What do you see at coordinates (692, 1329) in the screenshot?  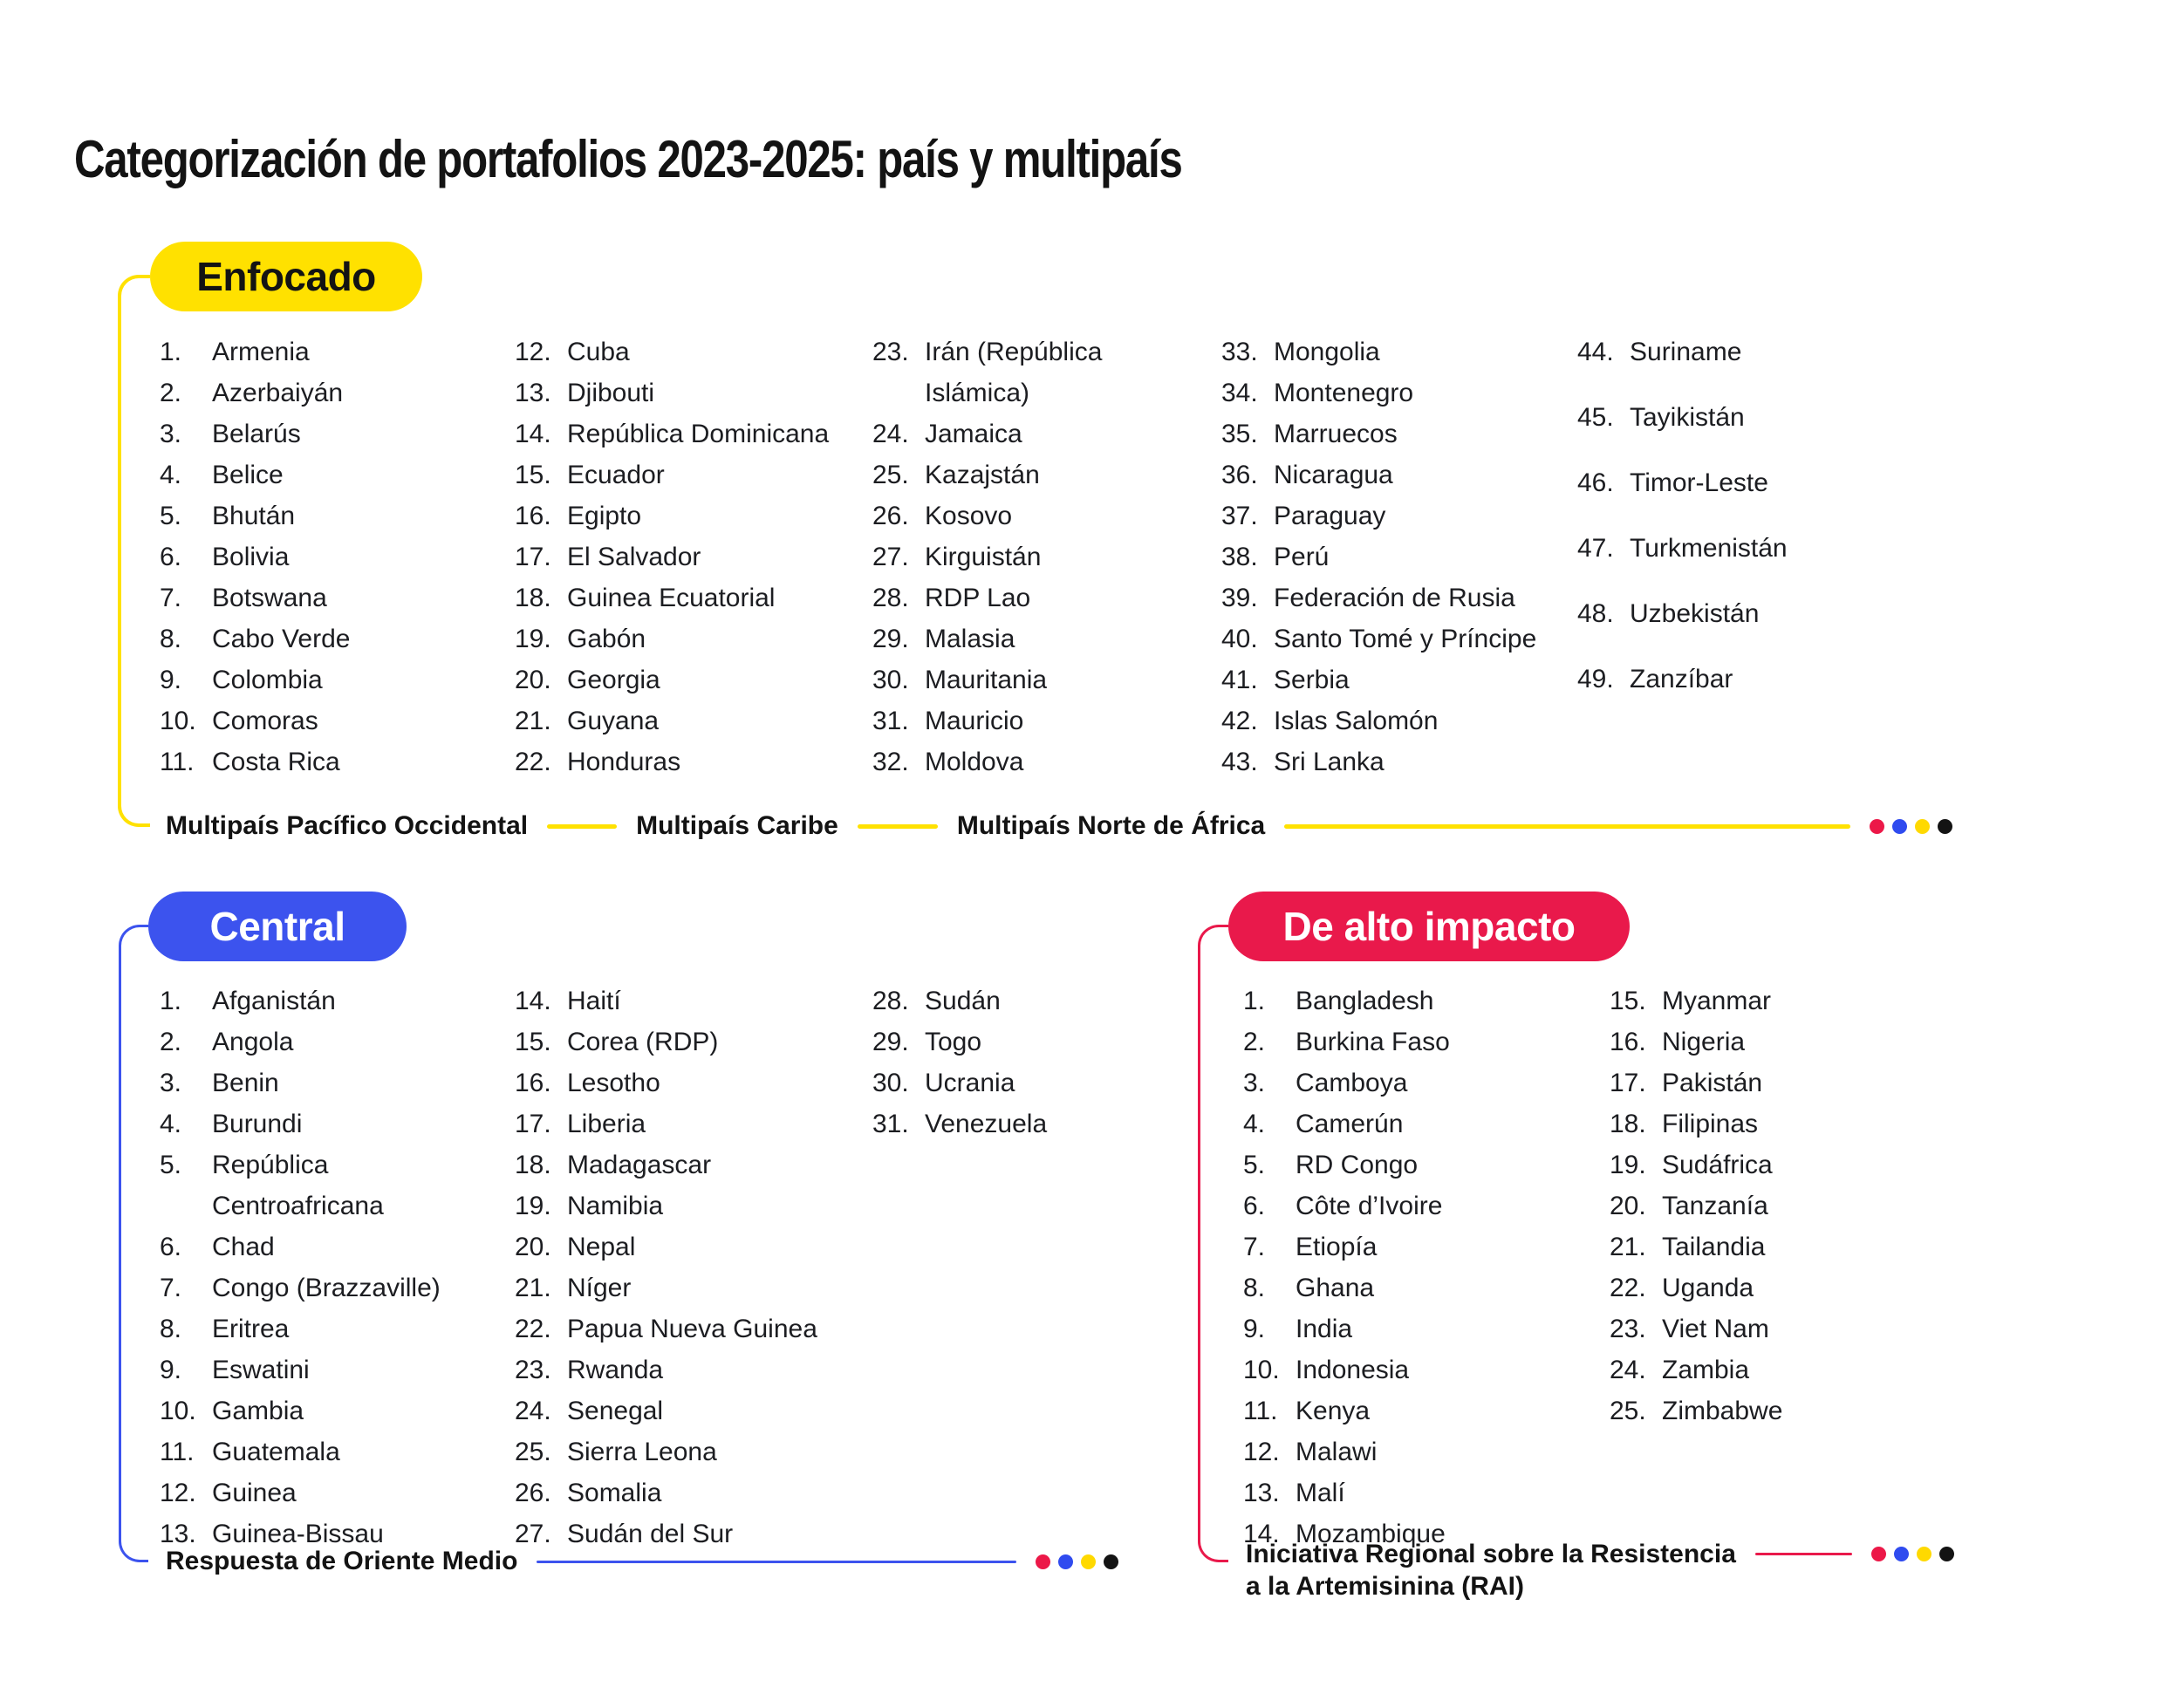 I see `item-country-name: Papua Nueva Guinea` at bounding box center [692, 1329].